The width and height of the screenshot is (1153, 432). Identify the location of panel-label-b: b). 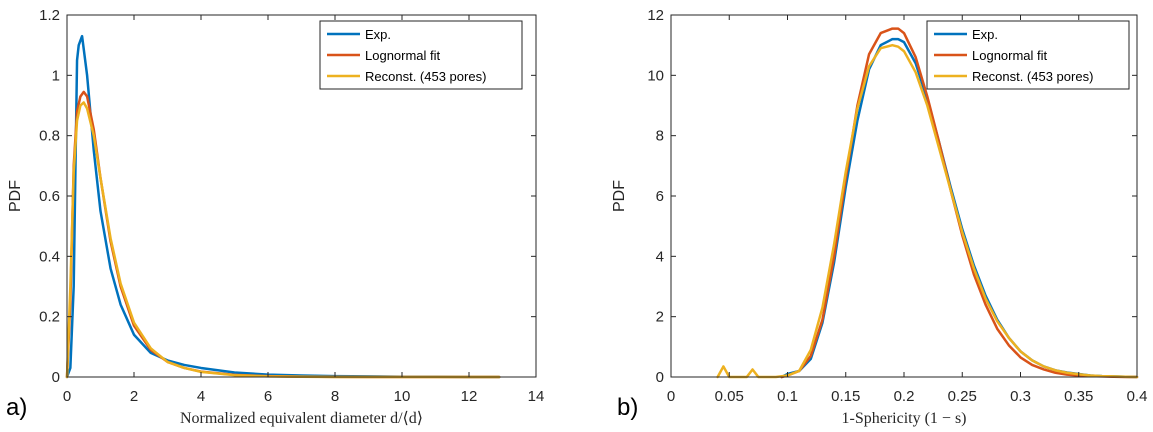
(627, 407).